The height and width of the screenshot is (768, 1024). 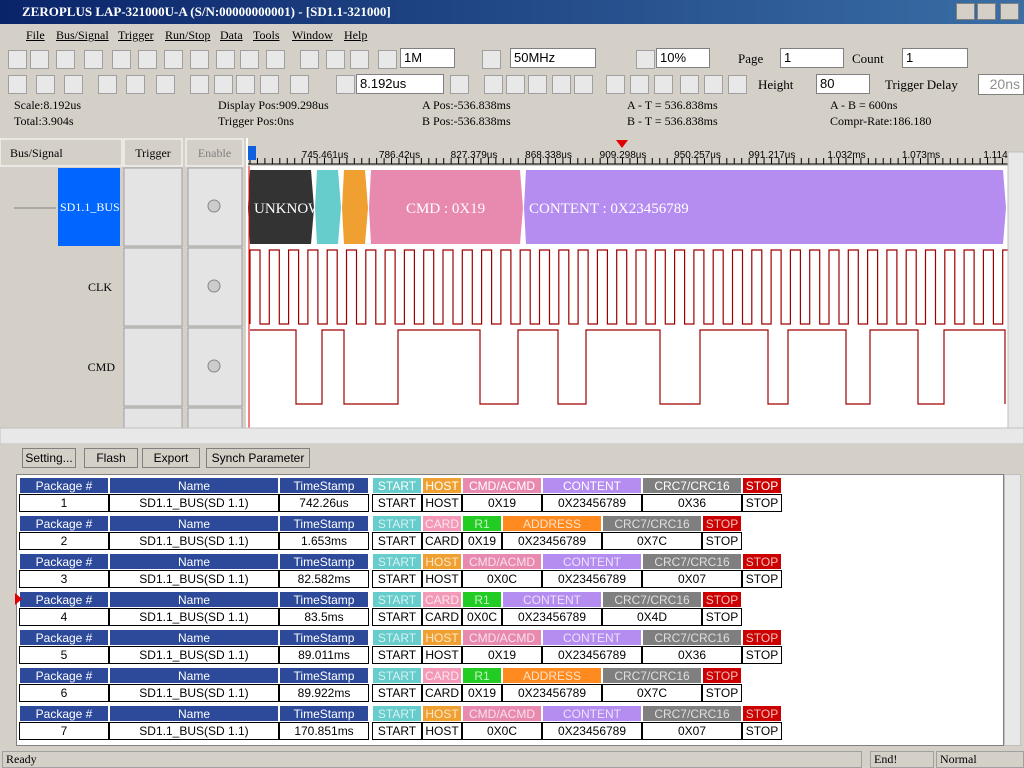 I want to click on menu-item: Data, so click(x=231, y=35).